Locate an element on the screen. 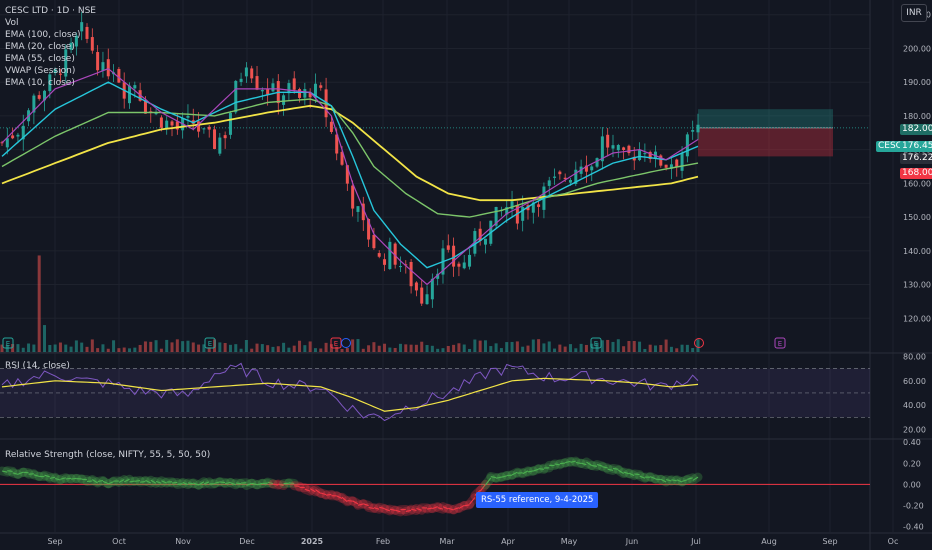 Image resolution: width=932 pixels, height=550 pixels. rsi-line is located at coordinates (350, 392).